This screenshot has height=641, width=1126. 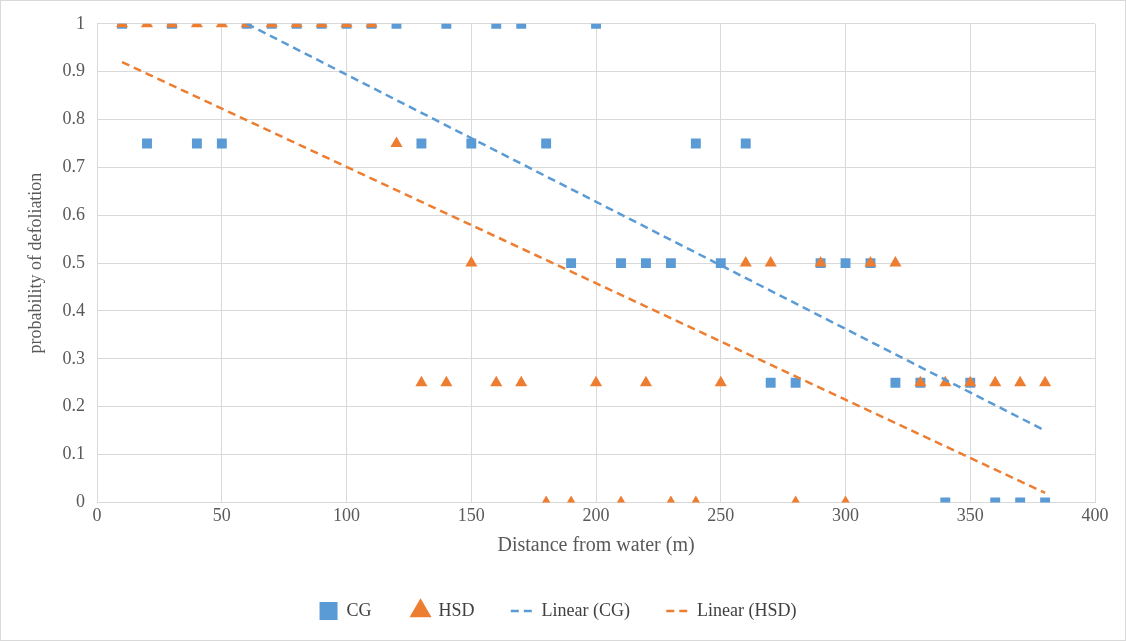 What do you see at coordinates (747, 610) in the screenshot?
I see `legend-label: Linear (HSD)` at bounding box center [747, 610].